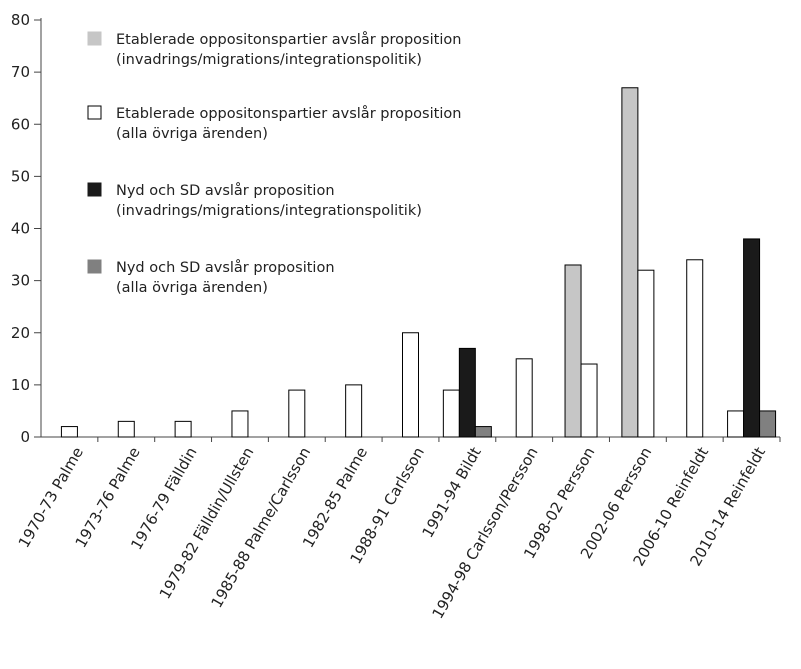 This screenshot has width=801, height=669. Describe the element at coordinates (20, 176) in the screenshot. I see `y-tick-label: 50` at that location.